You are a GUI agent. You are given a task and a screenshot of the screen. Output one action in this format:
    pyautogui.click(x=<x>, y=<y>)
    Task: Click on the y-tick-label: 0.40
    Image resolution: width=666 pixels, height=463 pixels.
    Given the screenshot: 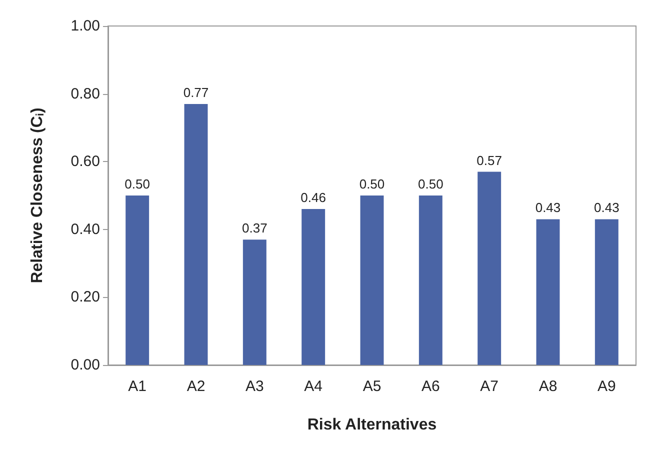 What is the action you would take?
    pyautogui.click(x=85, y=229)
    